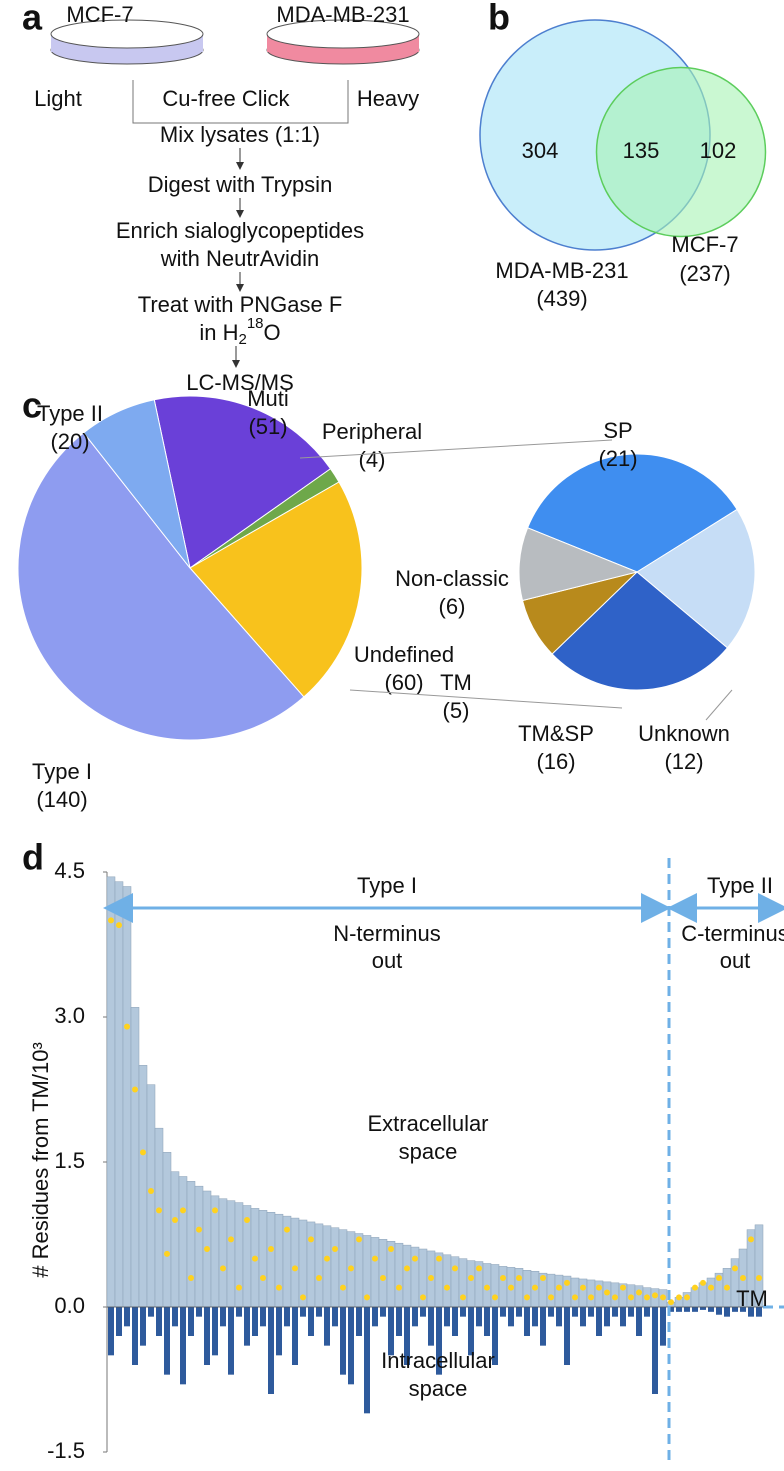  What do you see at coordinates (718, 150) in the screenshot?
I see `venn-count: 102` at bounding box center [718, 150].